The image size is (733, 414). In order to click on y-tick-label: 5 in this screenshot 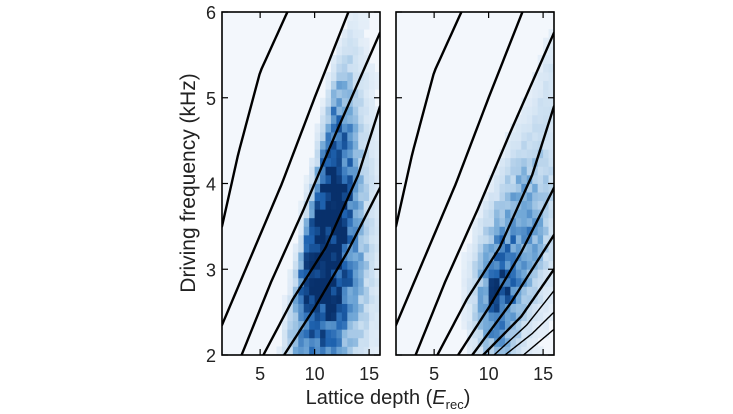, I will do `click(211, 99)`.